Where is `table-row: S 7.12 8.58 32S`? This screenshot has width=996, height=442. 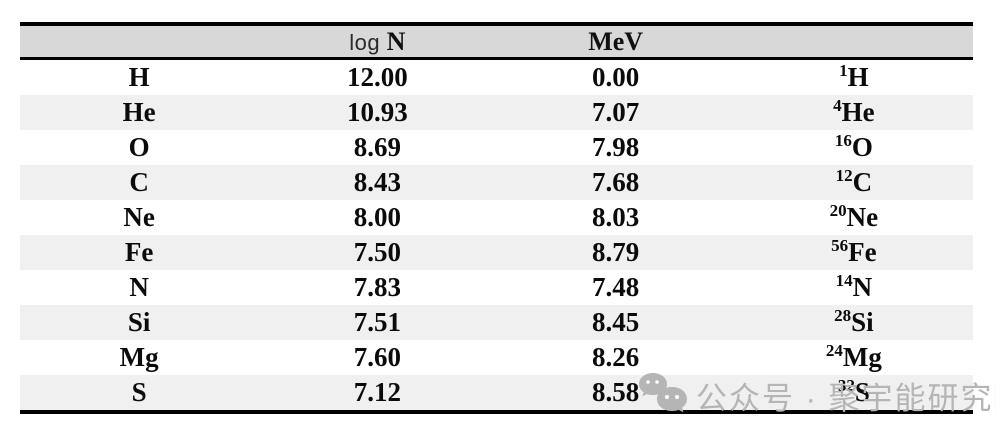 table-row: S 7.12 8.58 32S is located at coordinates (496, 393).